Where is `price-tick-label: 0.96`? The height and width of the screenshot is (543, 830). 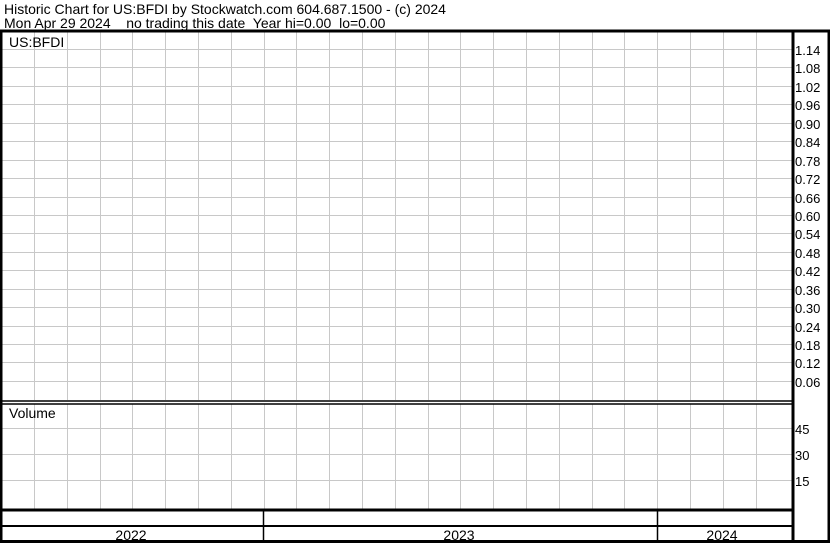 price-tick-label: 0.96 is located at coordinates (808, 105).